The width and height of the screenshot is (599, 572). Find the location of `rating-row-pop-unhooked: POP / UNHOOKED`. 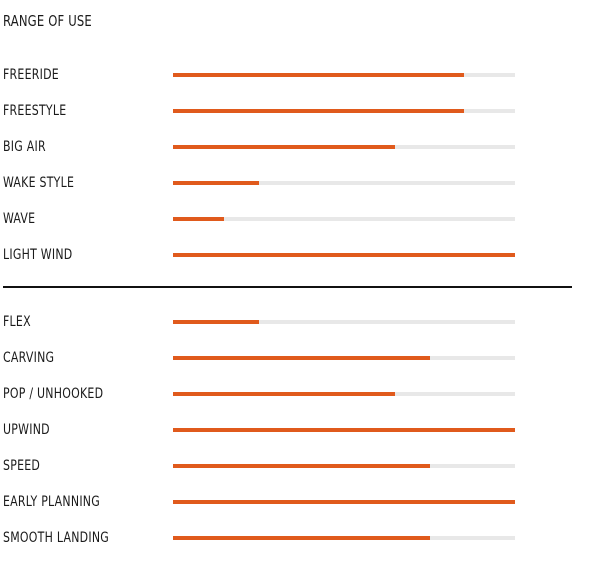

rating-row-pop-unhooked: POP / UNHOOKED is located at coordinates (299, 394).